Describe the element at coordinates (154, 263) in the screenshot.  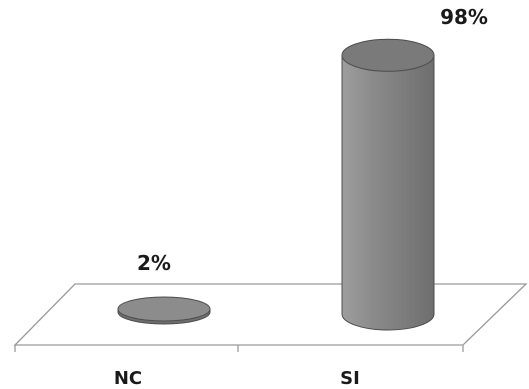
I see `data-label: 2%` at that location.